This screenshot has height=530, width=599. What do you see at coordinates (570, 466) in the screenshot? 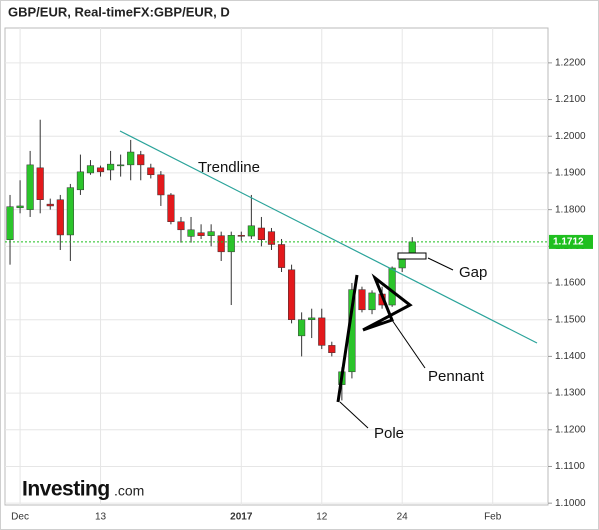
I see `y-tick-label: 1.1100` at bounding box center [570, 466].